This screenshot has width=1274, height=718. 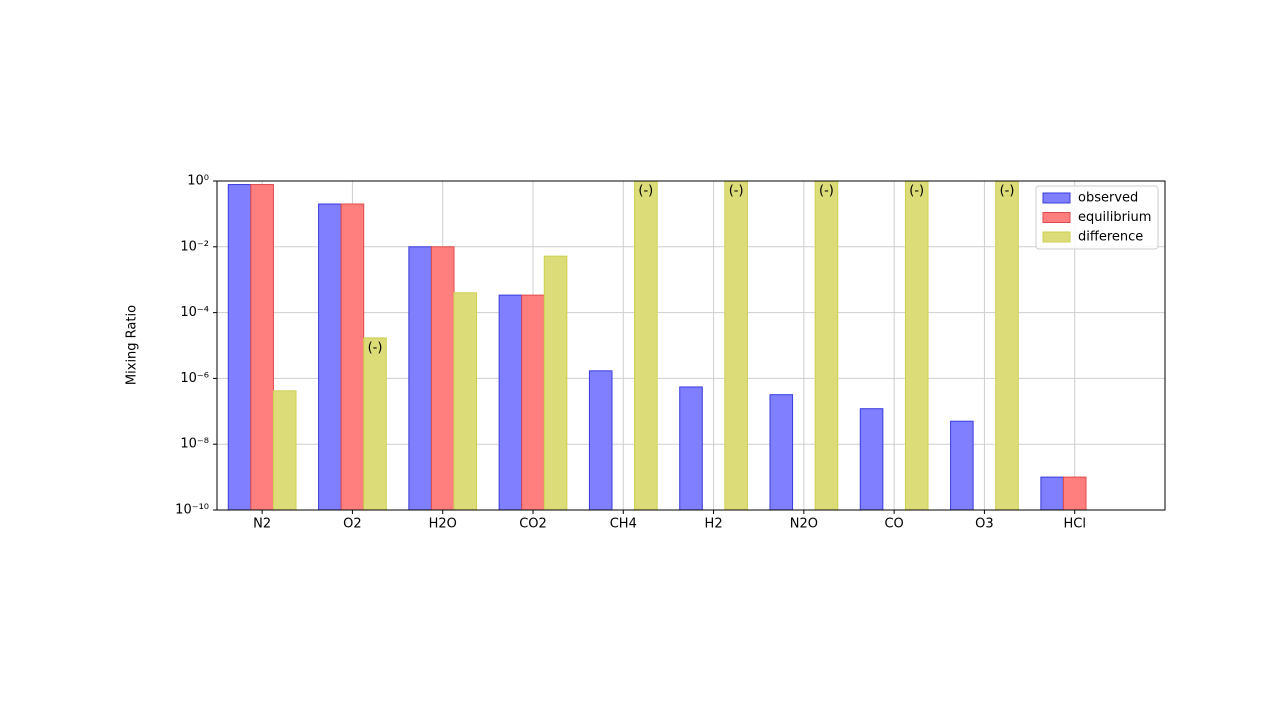 I want to click on legend-label: observed, so click(x=1108, y=198).